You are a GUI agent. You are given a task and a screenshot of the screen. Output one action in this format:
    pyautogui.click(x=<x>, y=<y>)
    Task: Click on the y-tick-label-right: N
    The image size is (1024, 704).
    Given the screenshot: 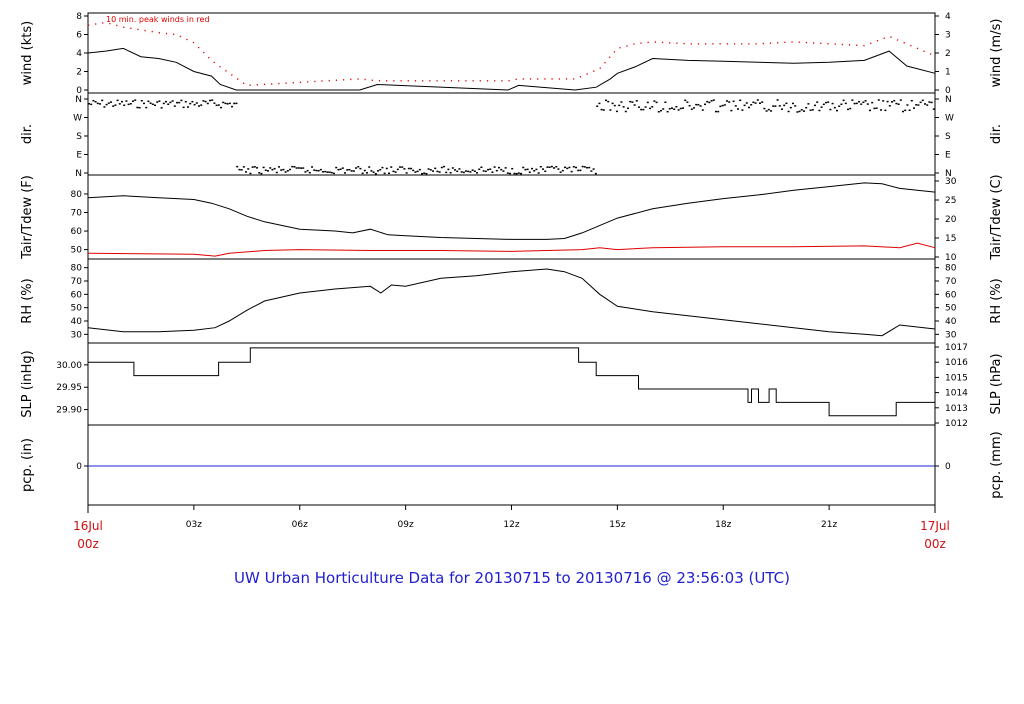 What is the action you would take?
    pyautogui.click(x=948, y=100)
    